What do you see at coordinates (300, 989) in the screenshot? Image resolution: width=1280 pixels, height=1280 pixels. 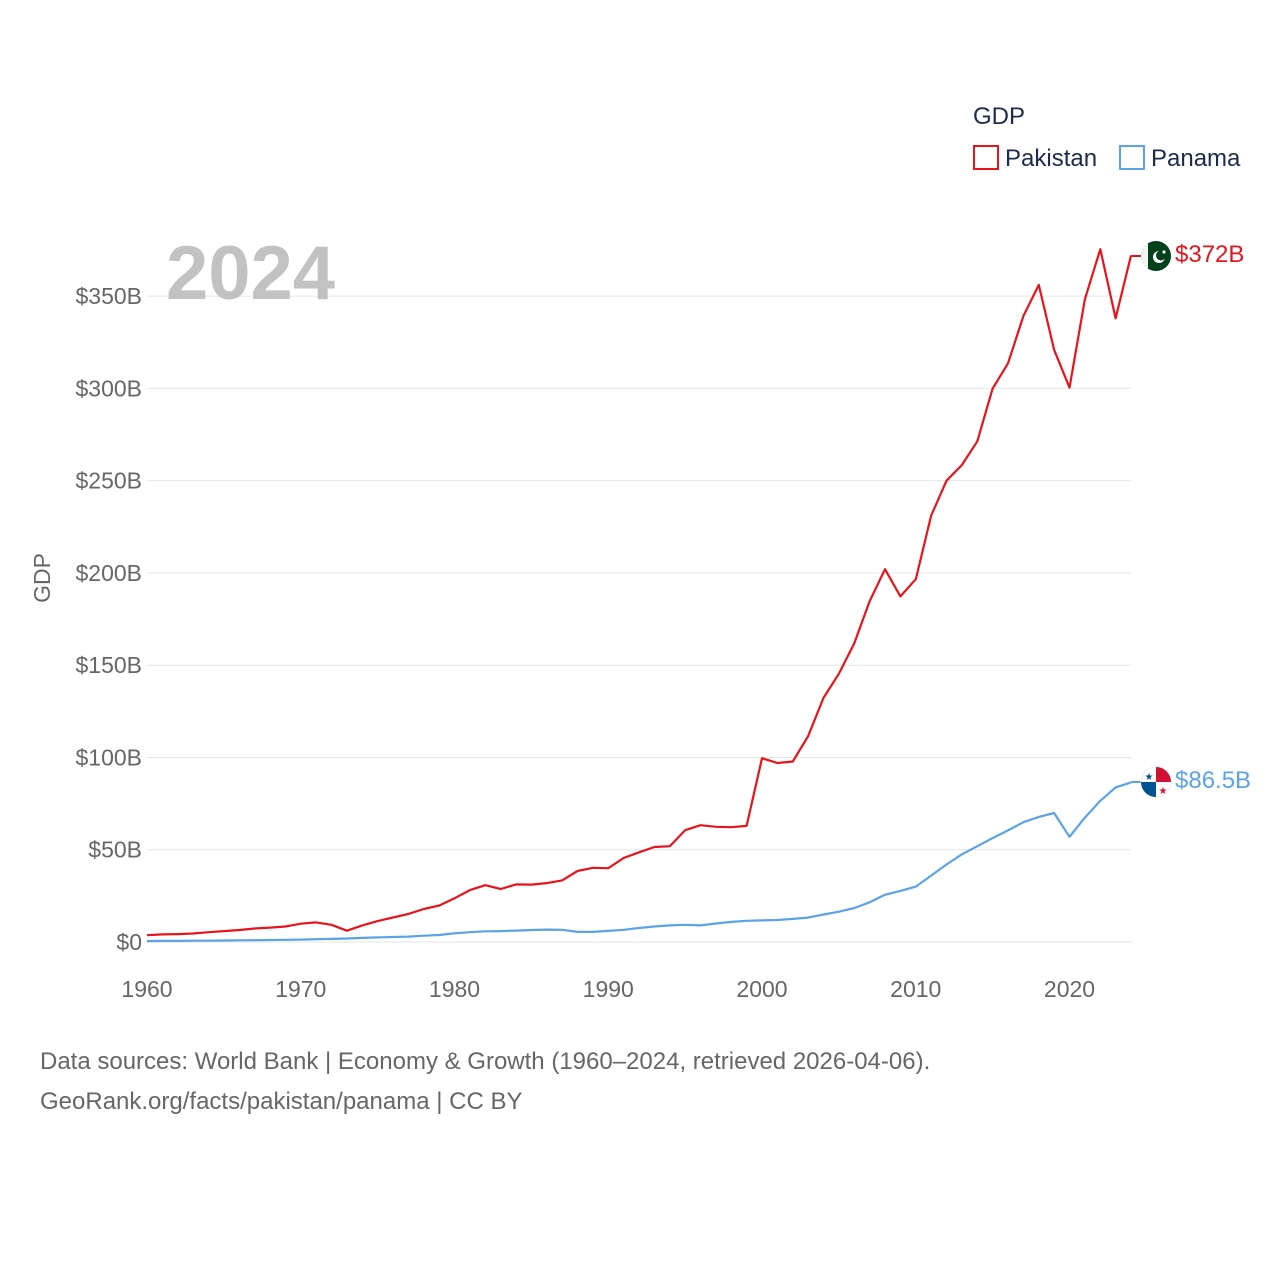 I see `x-tick-label: 1970` at bounding box center [300, 989].